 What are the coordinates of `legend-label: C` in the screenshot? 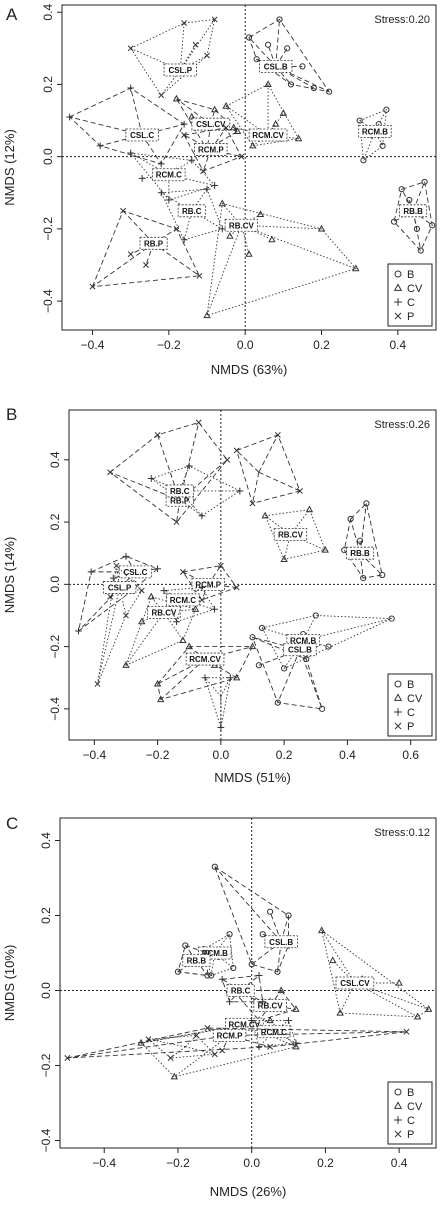 It's located at (411, 303).